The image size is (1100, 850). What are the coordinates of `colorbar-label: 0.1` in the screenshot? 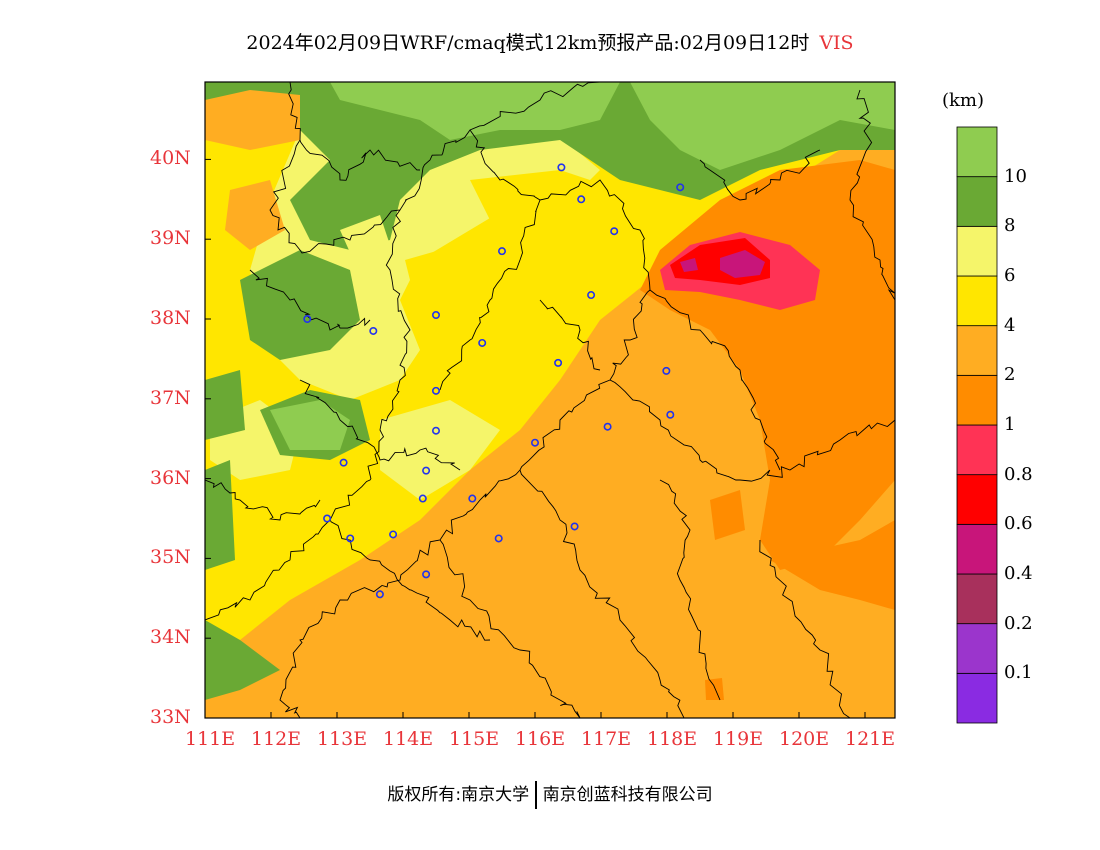 It's located at (1018, 673).